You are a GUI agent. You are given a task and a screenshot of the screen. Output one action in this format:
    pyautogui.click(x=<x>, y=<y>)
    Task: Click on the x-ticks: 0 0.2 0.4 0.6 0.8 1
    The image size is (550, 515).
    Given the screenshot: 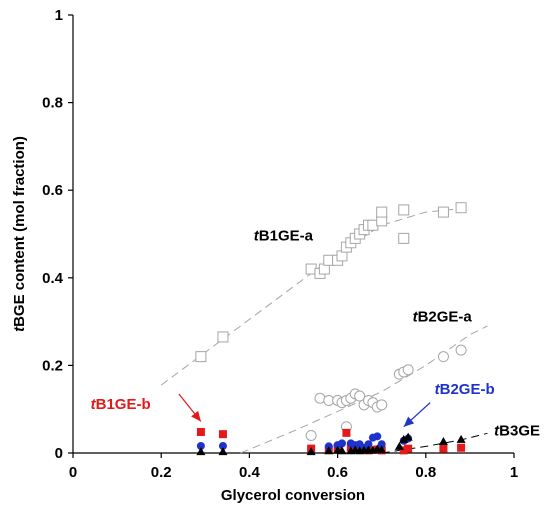 What is the action you would take?
    pyautogui.click(x=293, y=467)
    